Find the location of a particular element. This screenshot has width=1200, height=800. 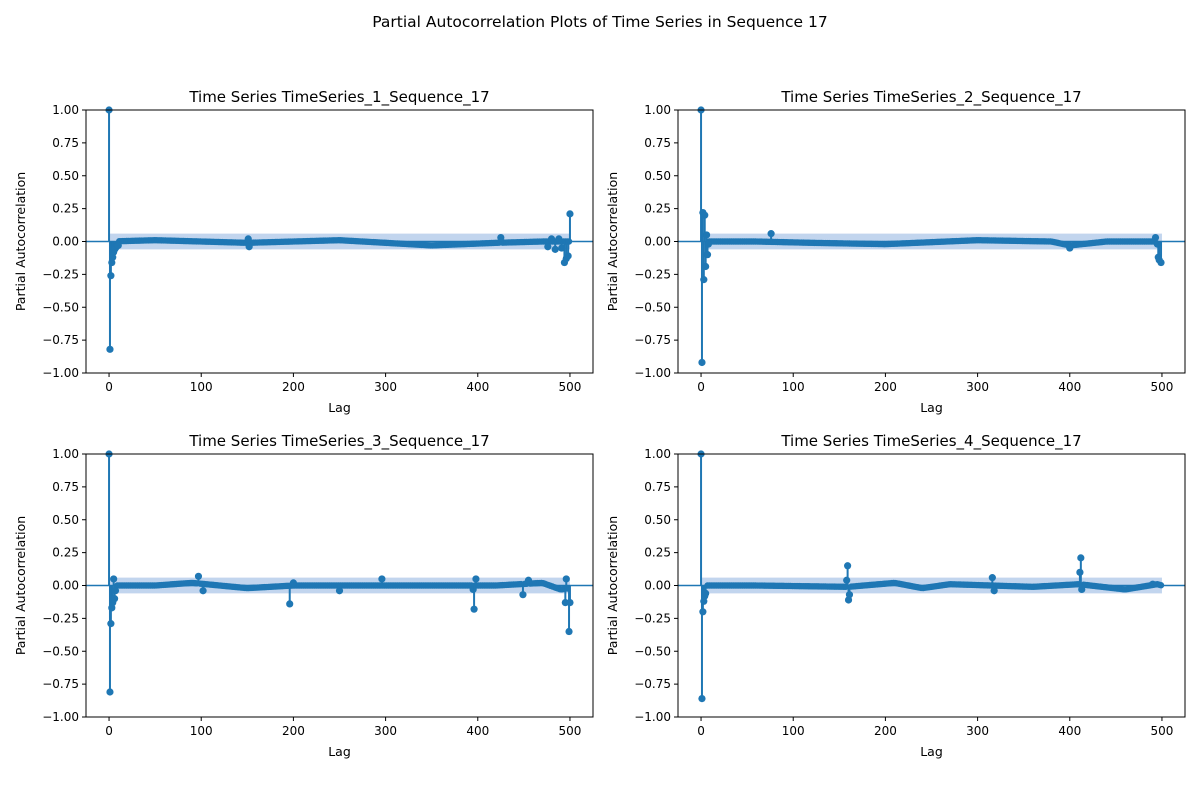

baseline-point is located at coordinates (1161, 585).